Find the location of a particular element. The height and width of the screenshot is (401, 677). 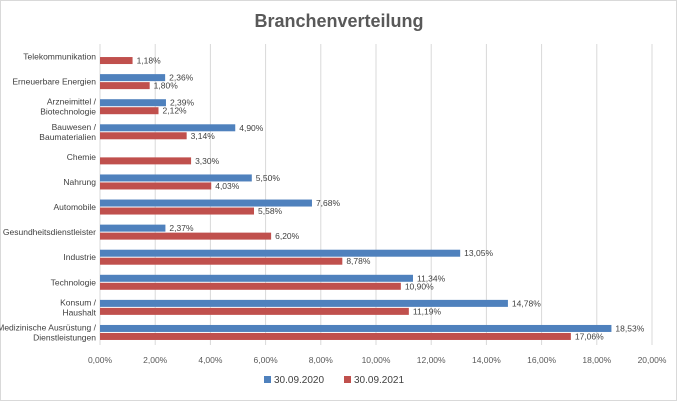

x-tick-label: 18,00% is located at coordinates (596, 360).